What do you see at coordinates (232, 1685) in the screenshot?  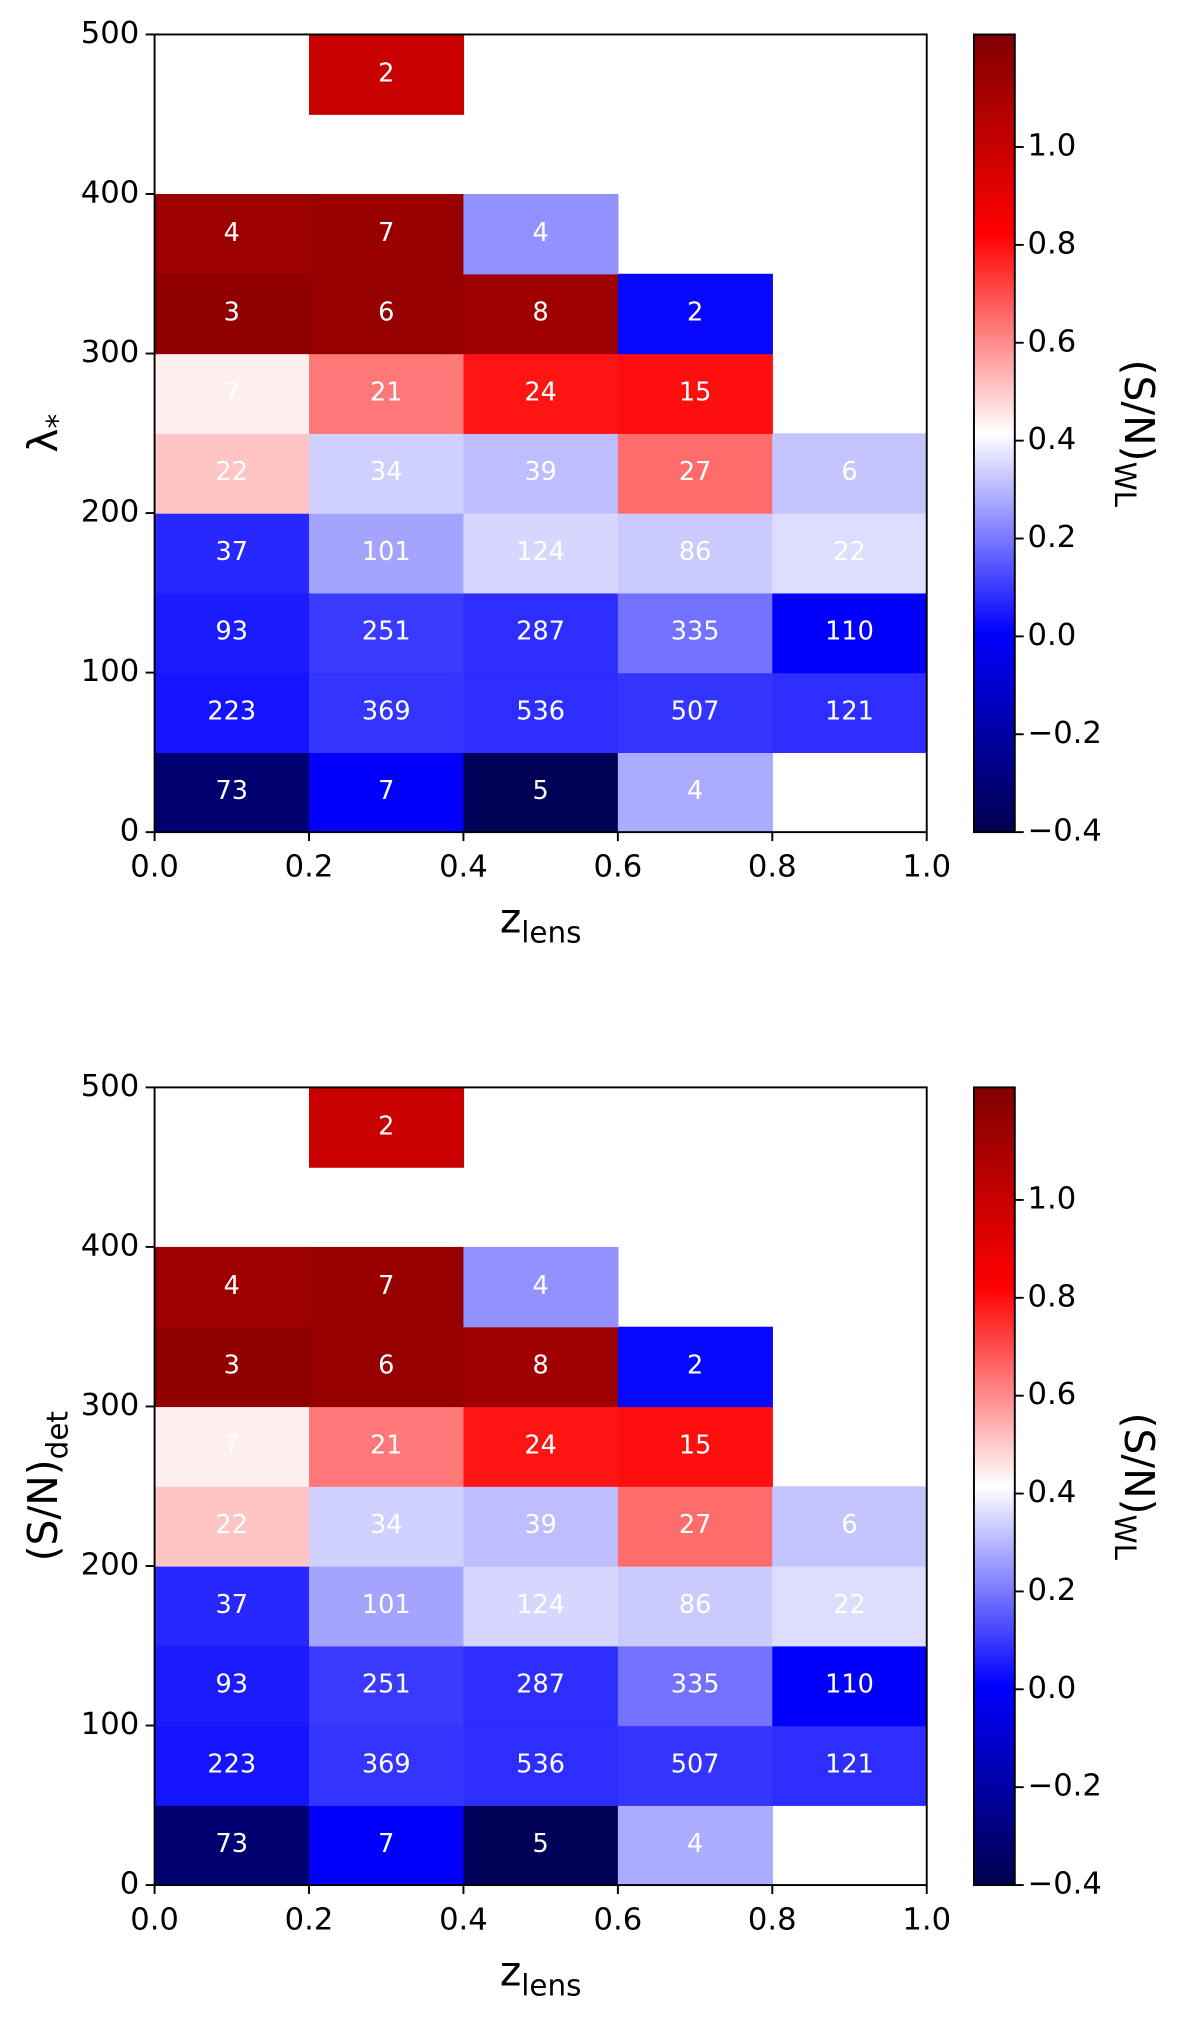 I see `cell-count: 93` at bounding box center [232, 1685].